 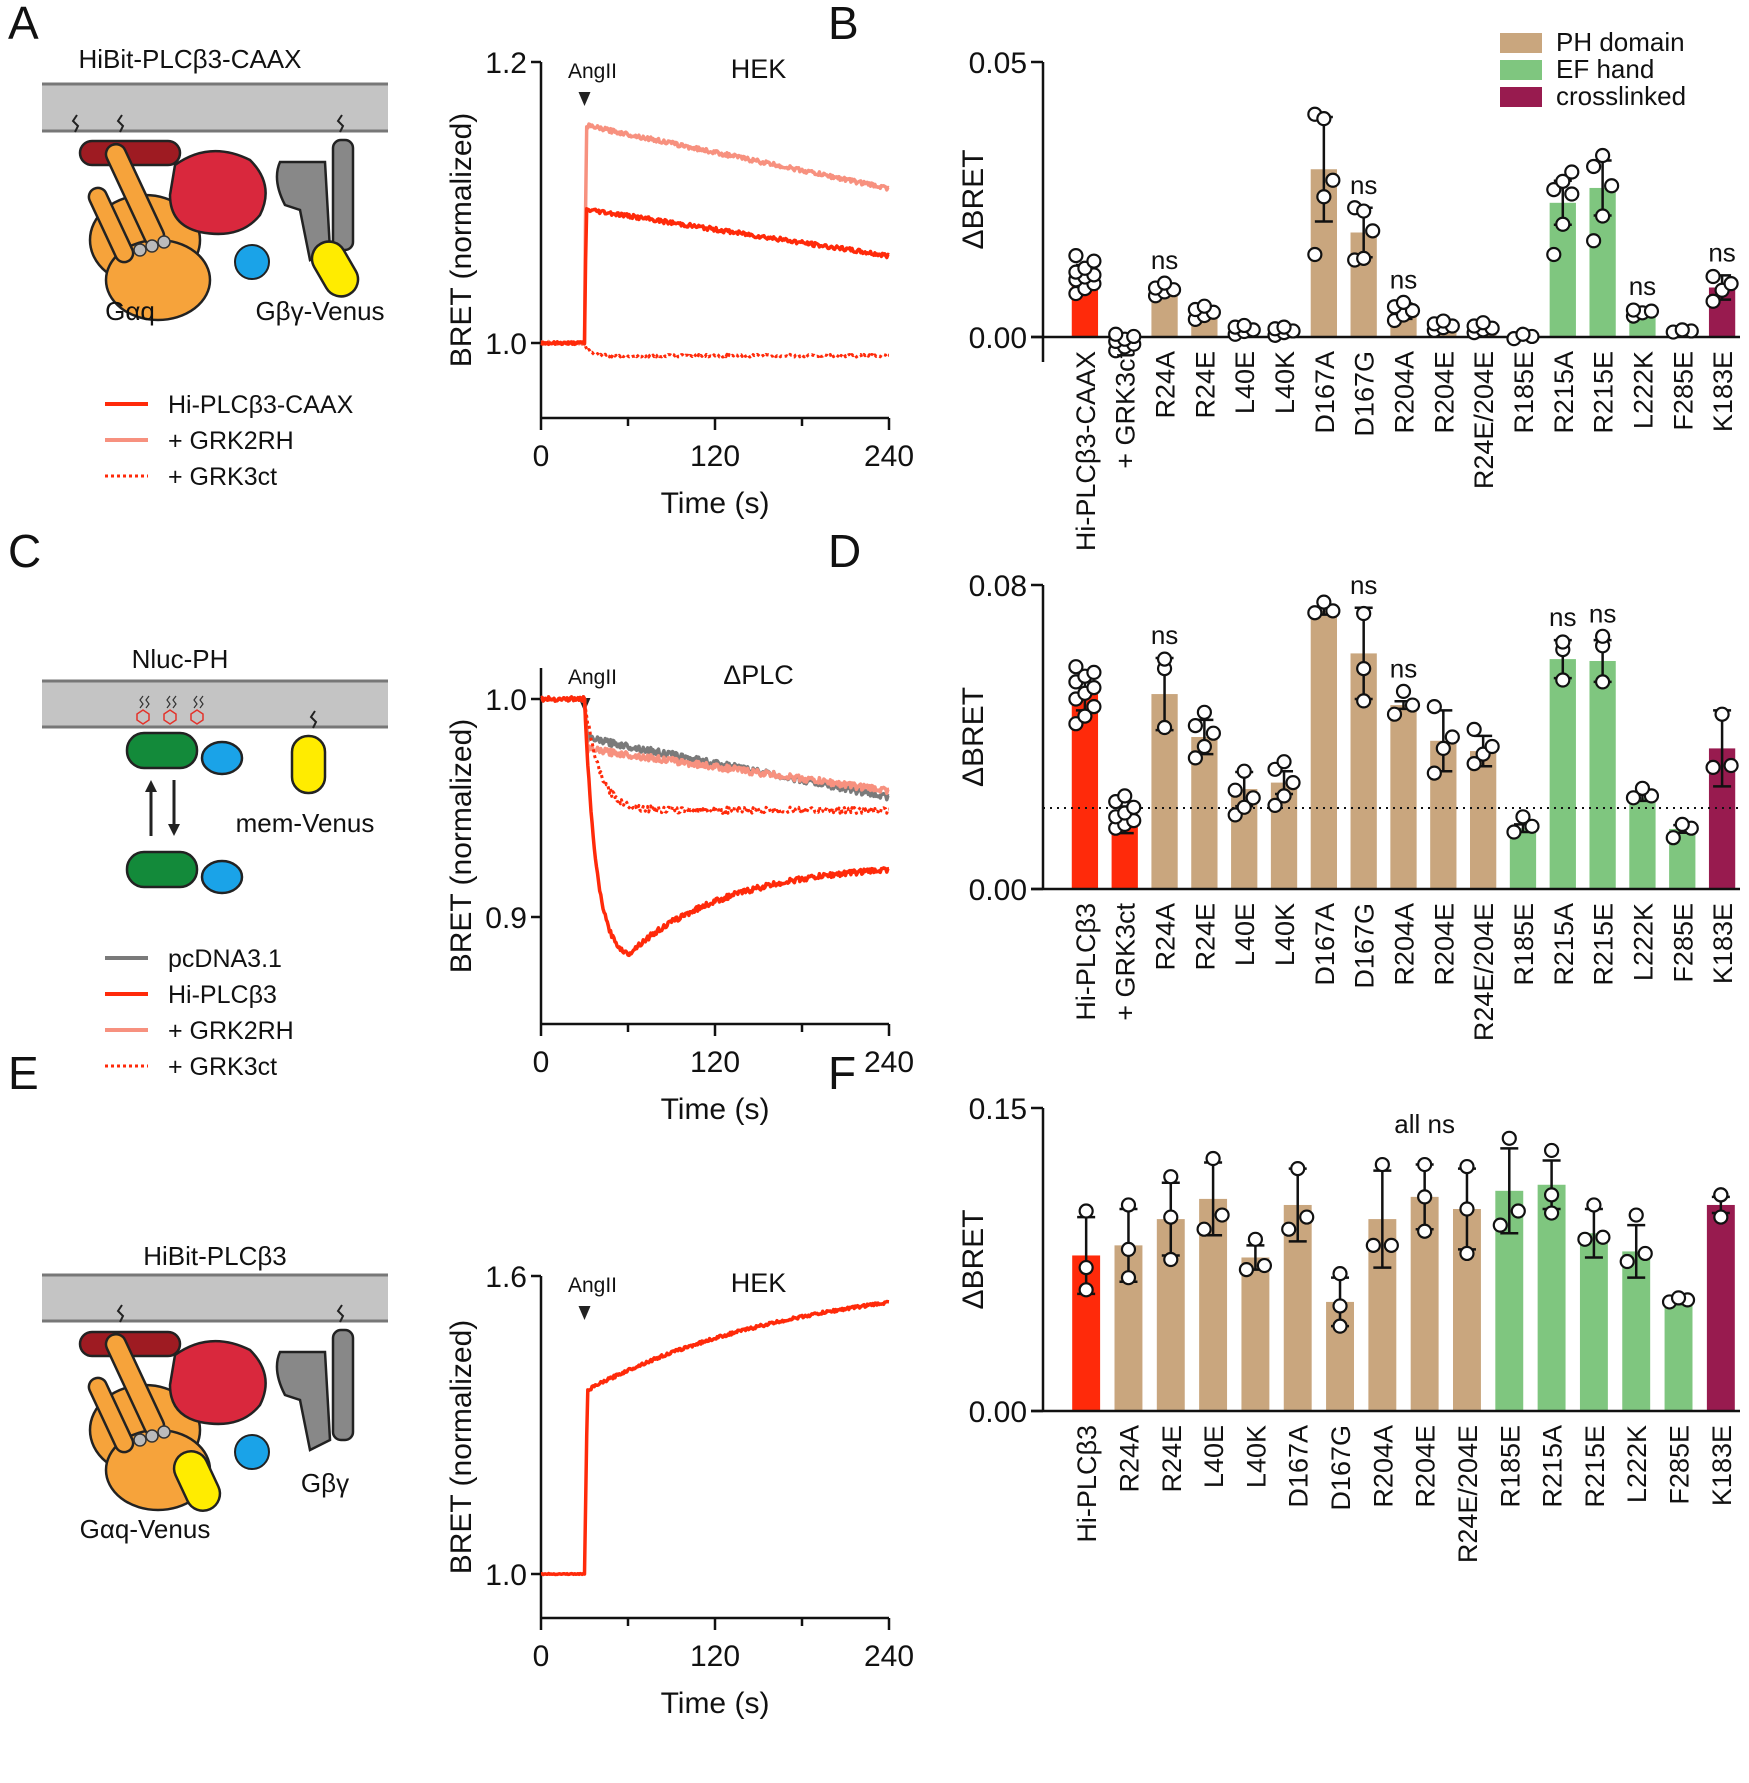 What do you see at coordinates (1524, 392) in the screenshot?
I see `category-label: R185E` at bounding box center [1524, 392].